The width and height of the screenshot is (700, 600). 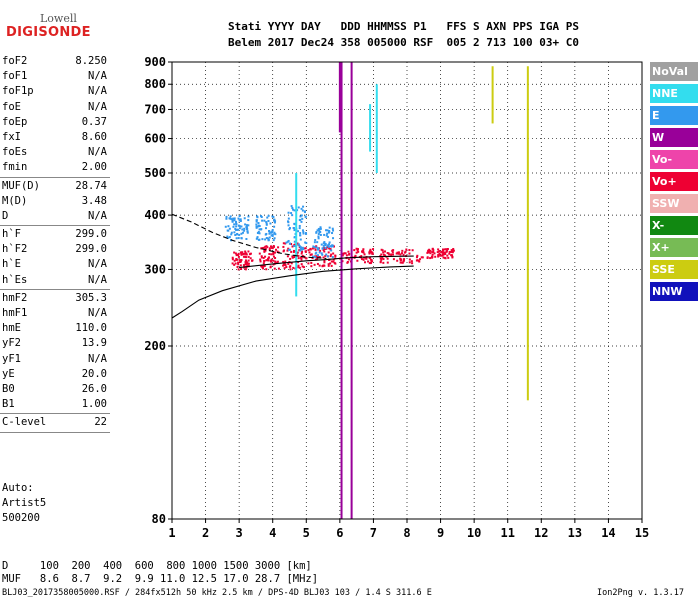 What do you see at coordinates (306, 533) in the screenshot?
I see `x-tick-label: 5` at bounding box center [306, 533].